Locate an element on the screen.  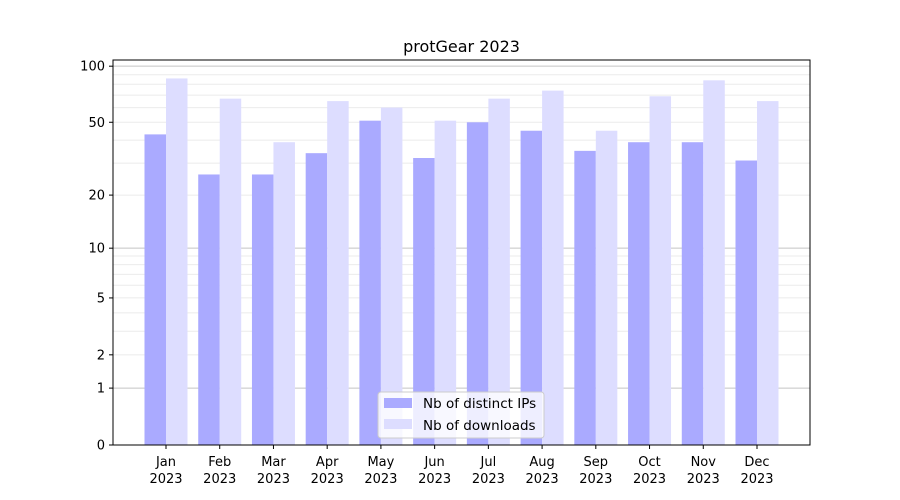
x-tick-label: Jul is located at coordinates (488, 462).